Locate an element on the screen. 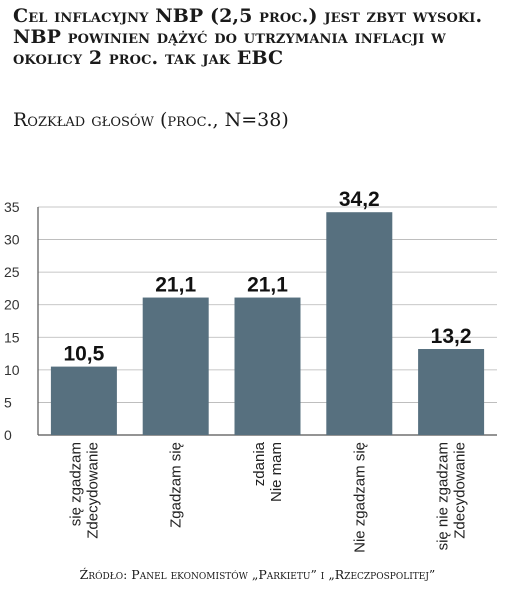  y-axis-ticks: 0 5 10 15 20 25 30 35 is located at coordinates (12, 321).